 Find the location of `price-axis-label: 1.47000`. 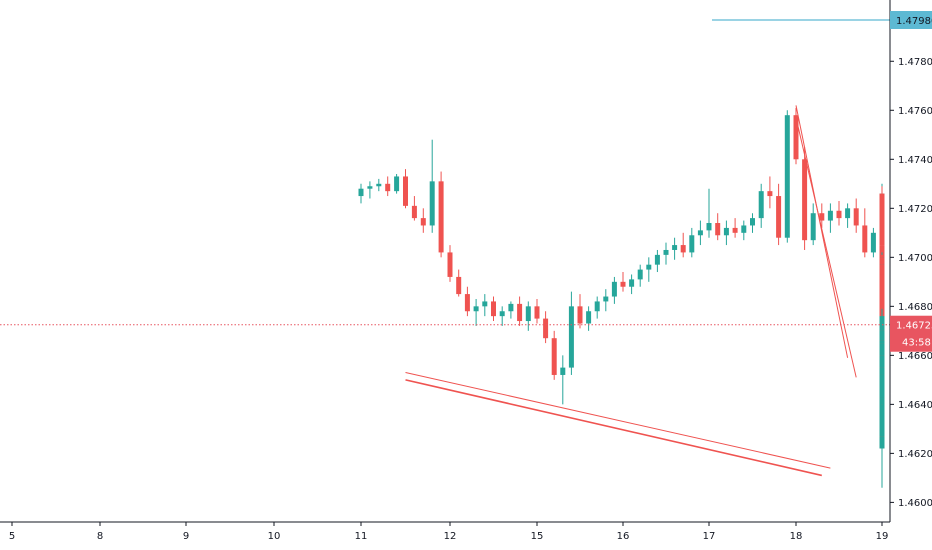

price-axis-label: 1.47000 is located at coordinates (915, 258).